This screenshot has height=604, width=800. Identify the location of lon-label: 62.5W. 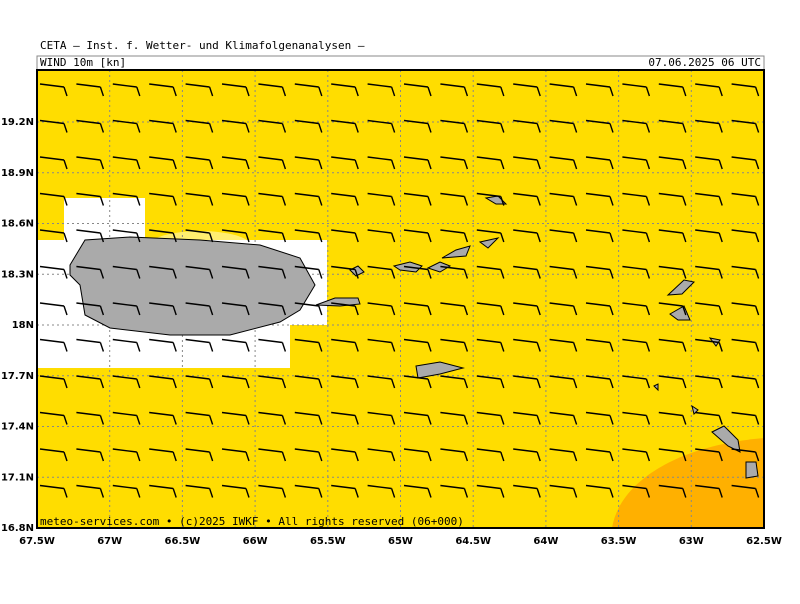
(764, 541).